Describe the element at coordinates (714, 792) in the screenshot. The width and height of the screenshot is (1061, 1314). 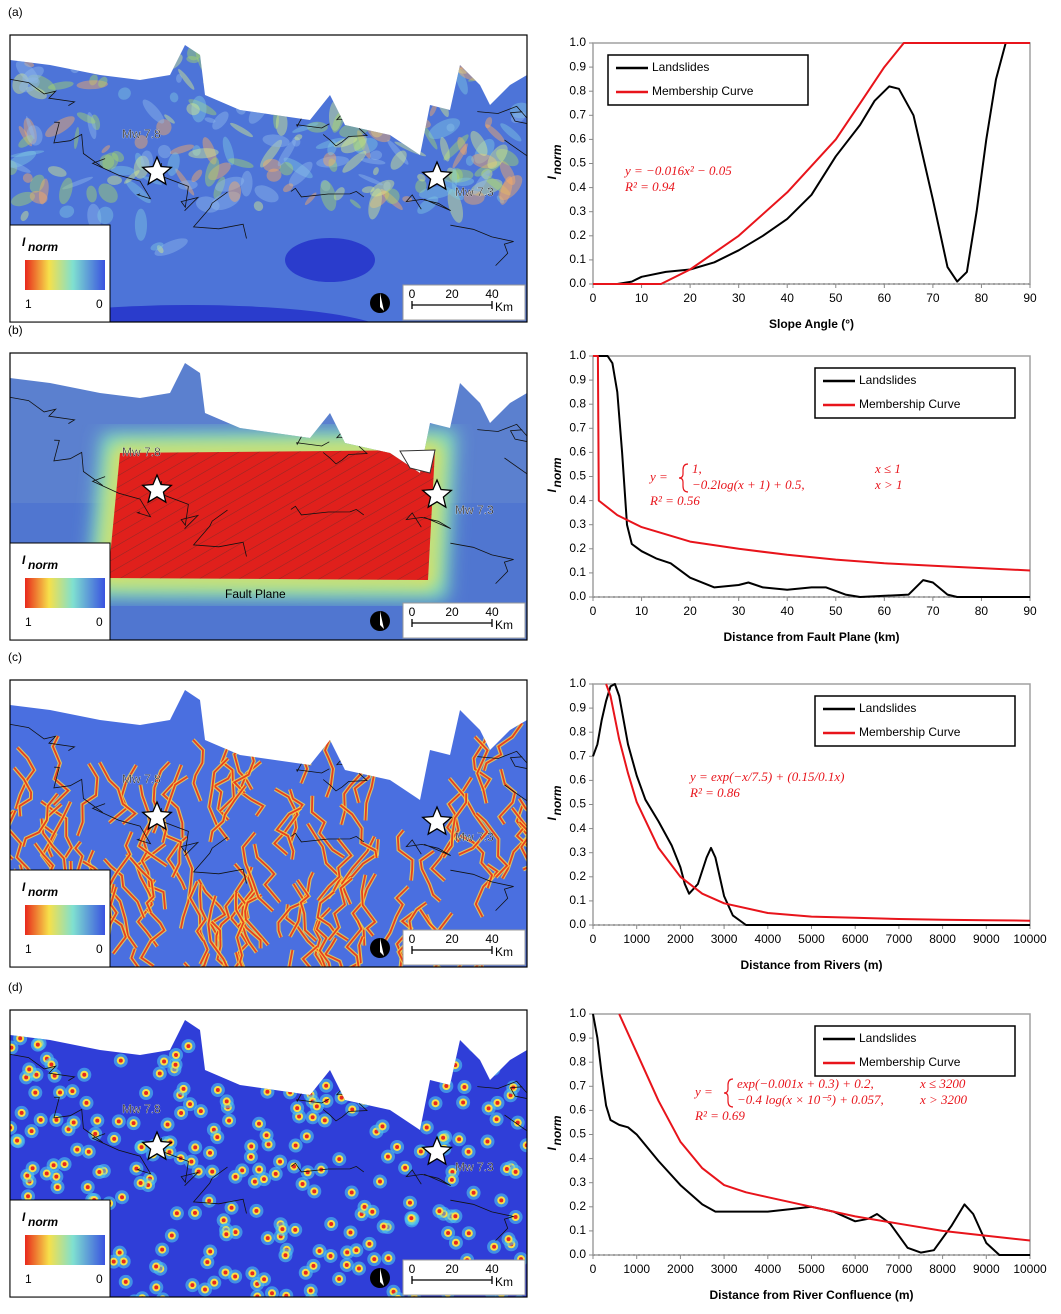
I see `r-squared: R² = 0.86` at that location.